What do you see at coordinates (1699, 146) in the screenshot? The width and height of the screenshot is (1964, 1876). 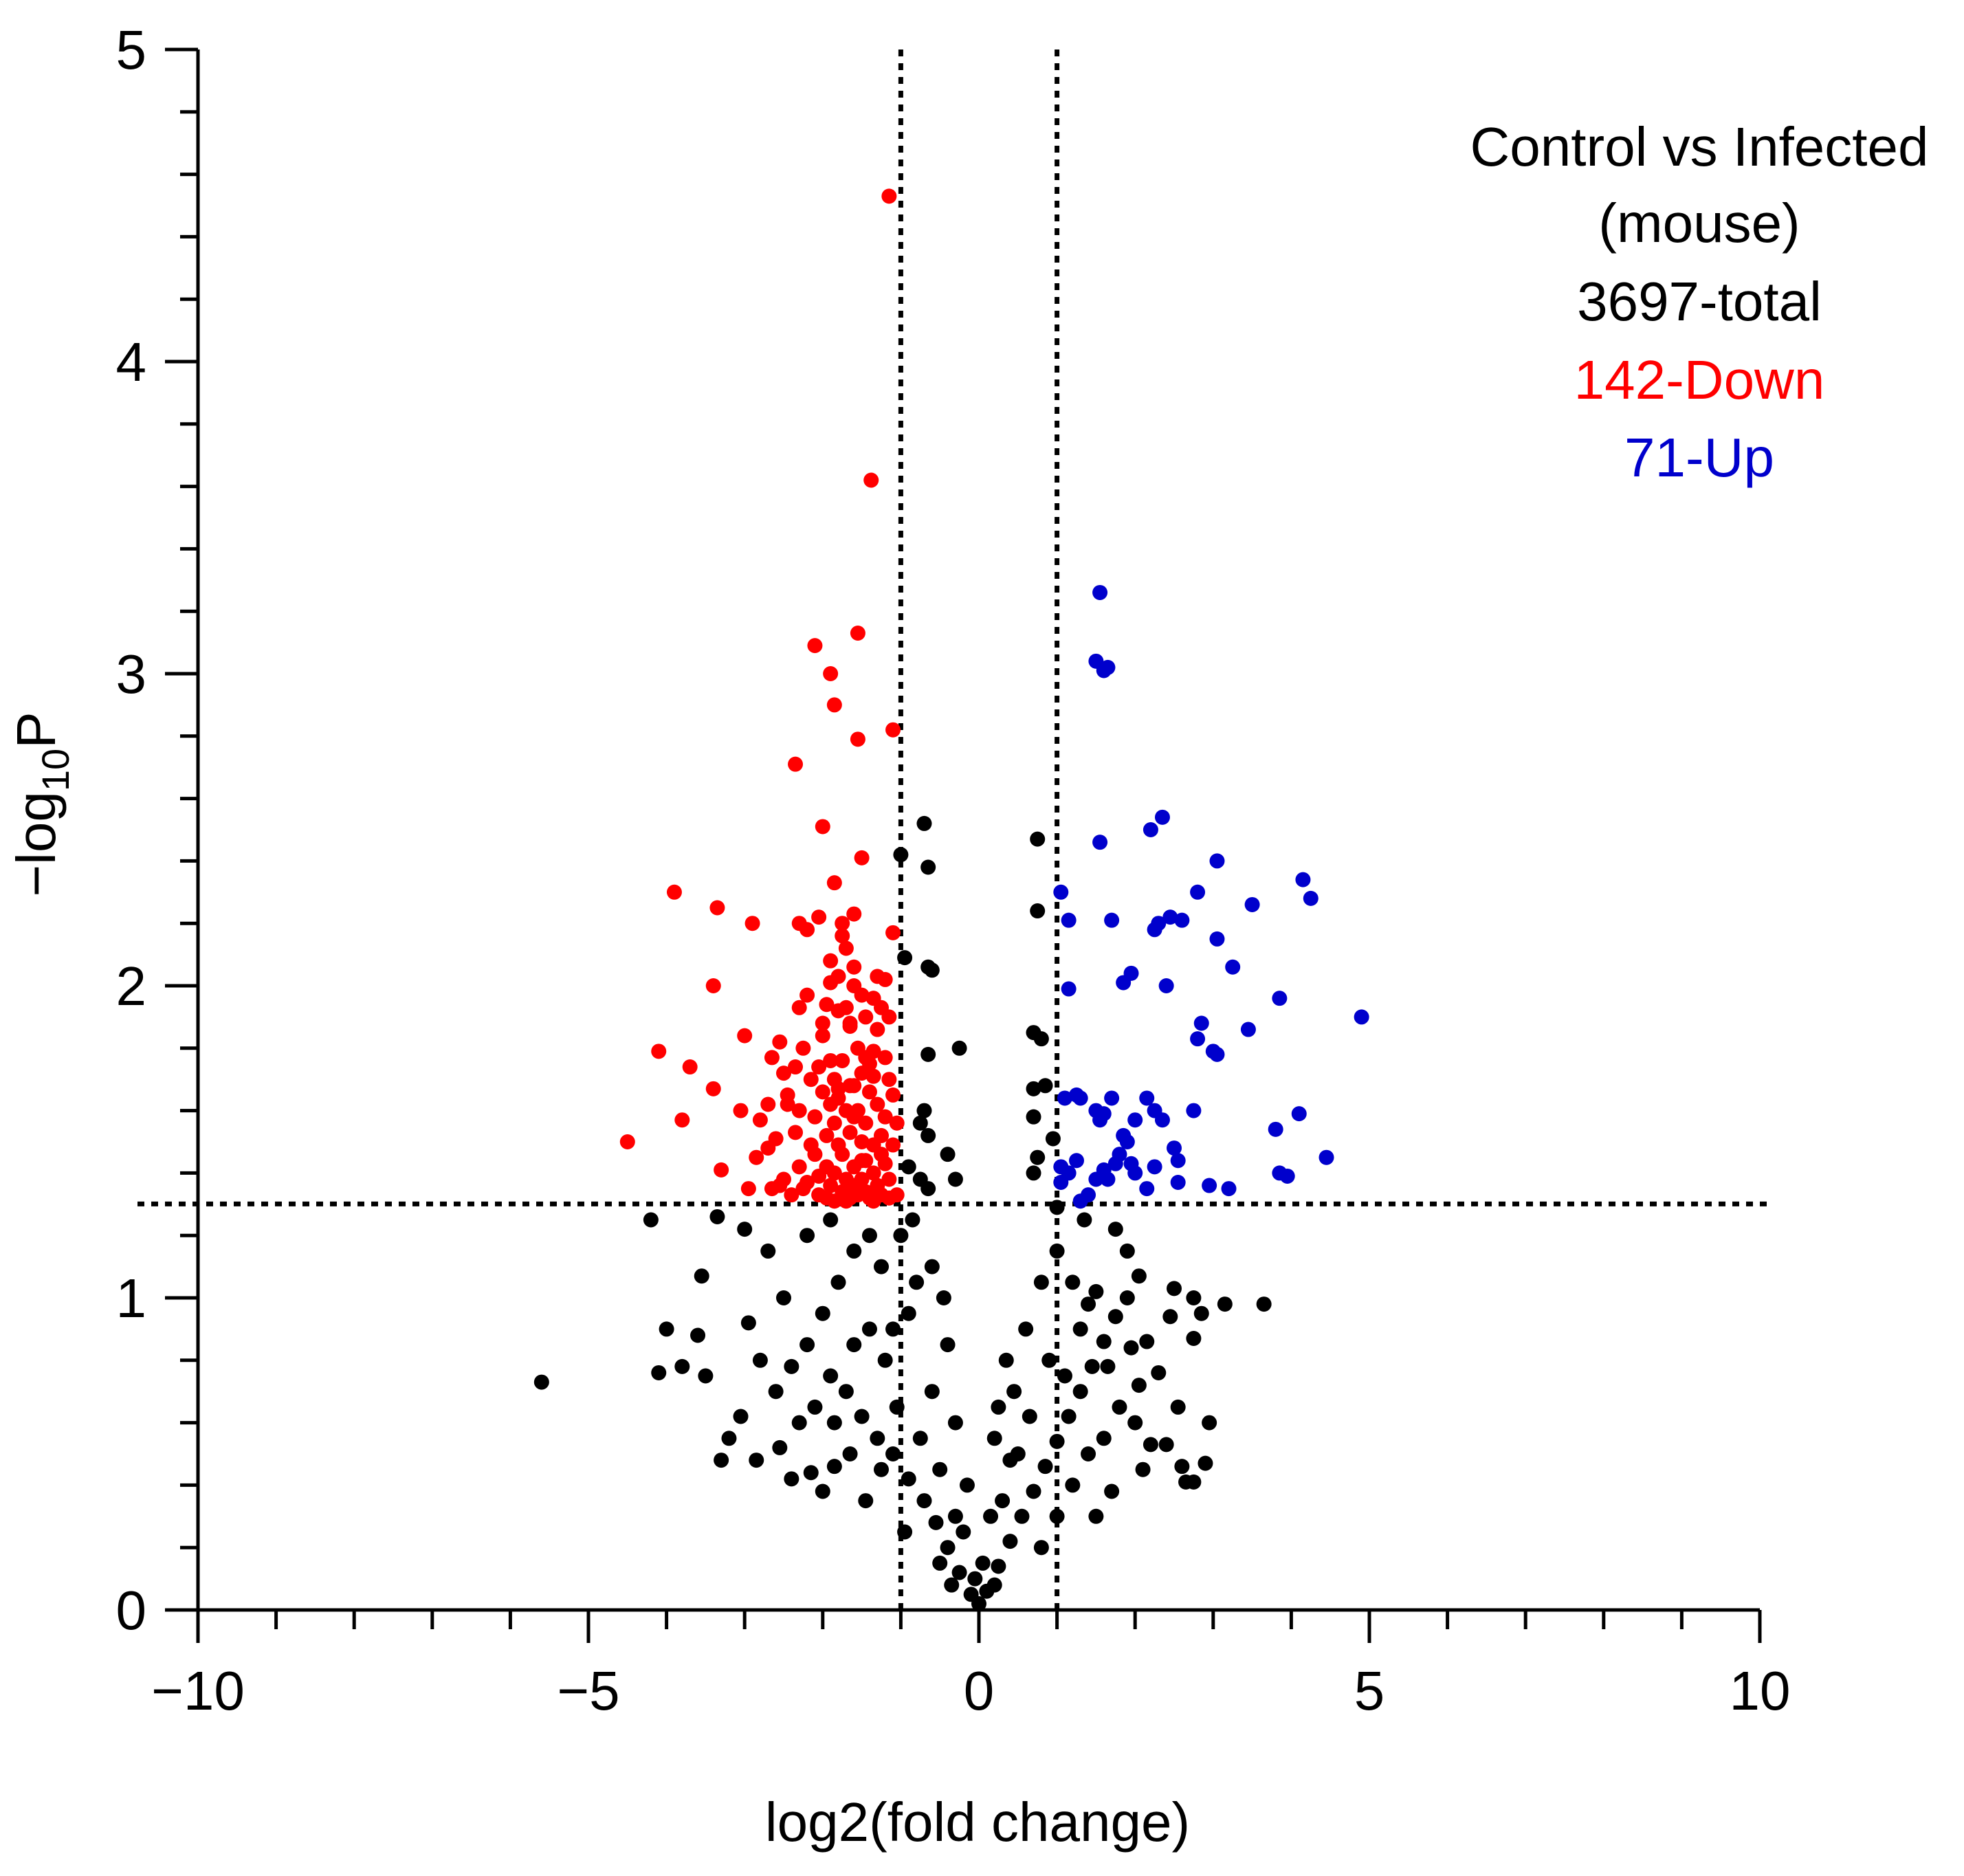 I see `legend-title-line1: Control vs Infected` at bounding box center [1699, 146].